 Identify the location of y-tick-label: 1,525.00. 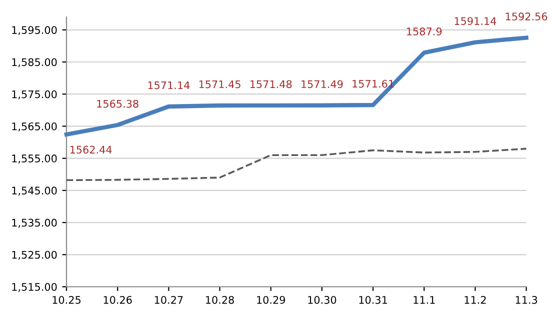
(34, 255).